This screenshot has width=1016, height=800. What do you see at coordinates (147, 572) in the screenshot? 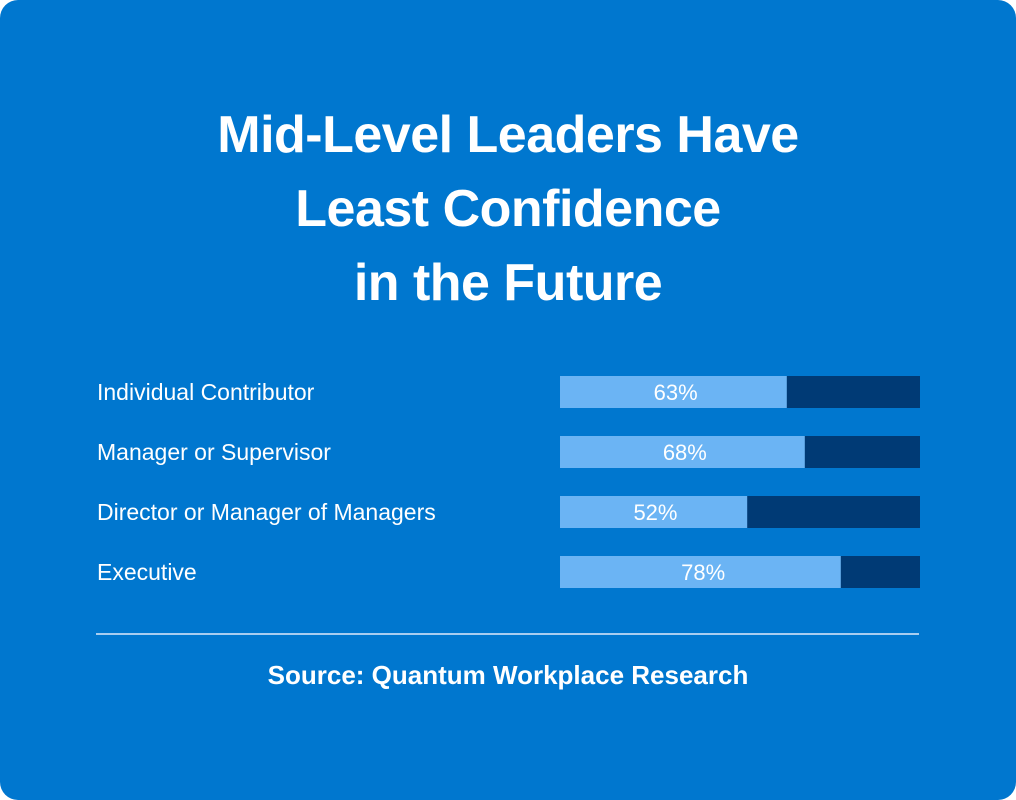
I see `category-label: Executive` at bounding box center [147, 572].